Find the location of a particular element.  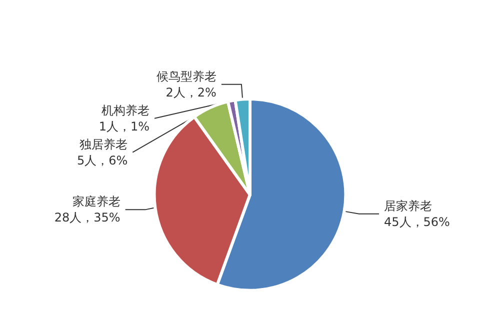

slice-label: 居家养老 is located at coordinates (408, 205).